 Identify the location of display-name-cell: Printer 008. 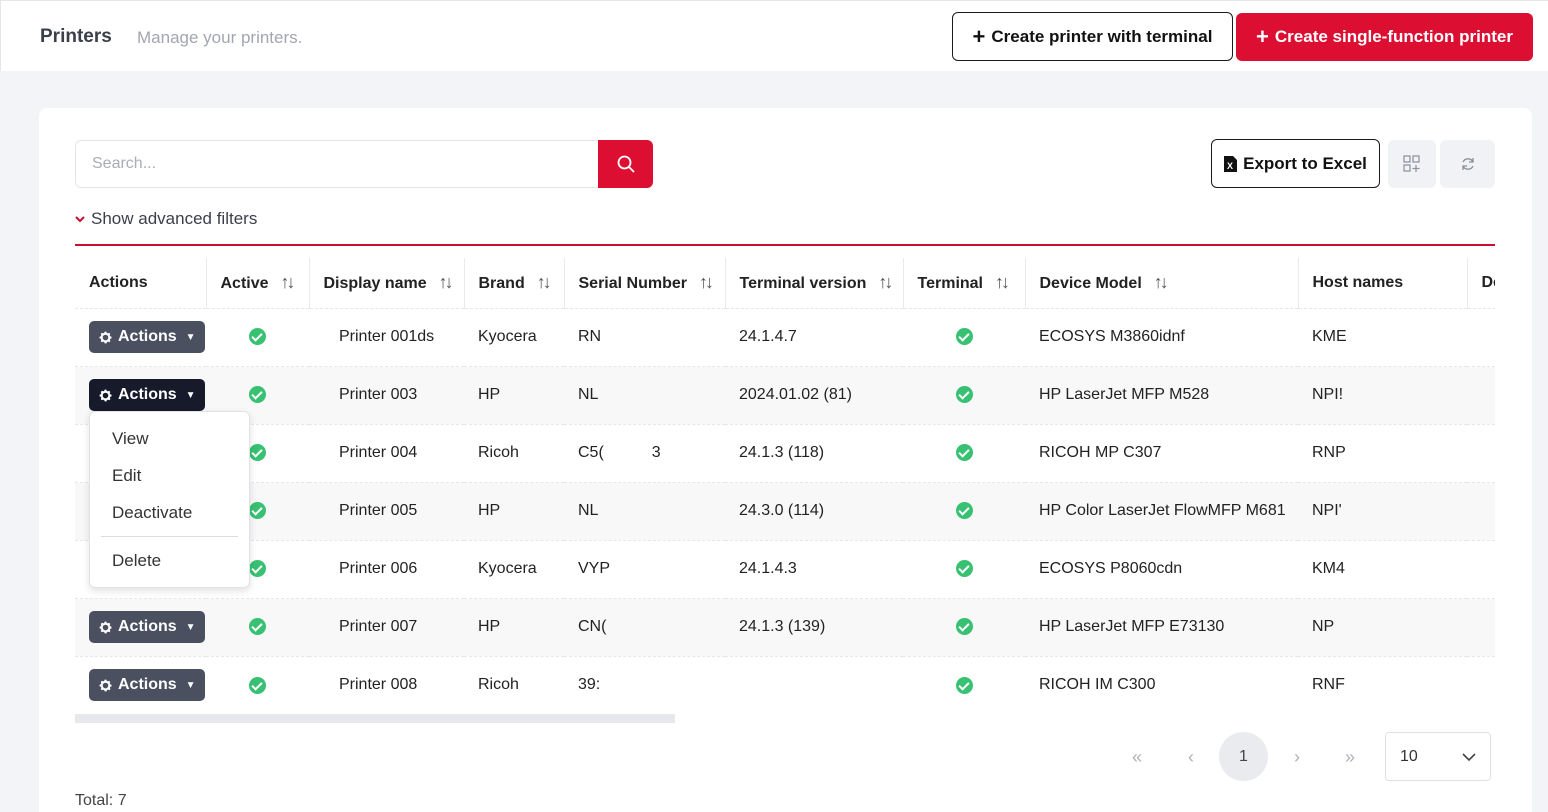
(386, 684).